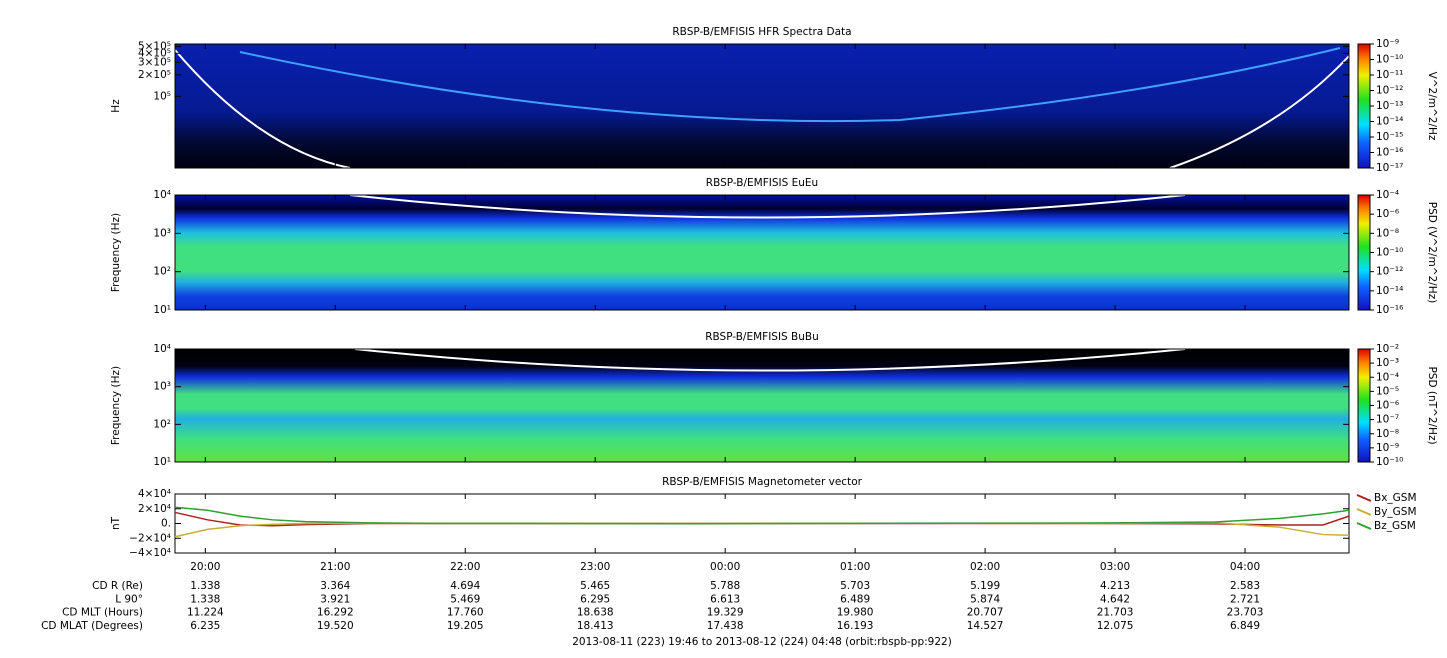  What do you see at coordinates (1389, 168) in the screenshot?
I see `colorbar-tick-label: 10⁻¹⁷` at bounding box center [1389, 168].